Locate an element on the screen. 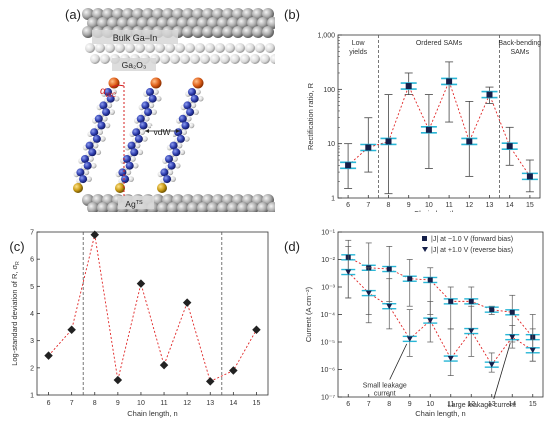  annotation-arrow is located at coordinates (502, 371).